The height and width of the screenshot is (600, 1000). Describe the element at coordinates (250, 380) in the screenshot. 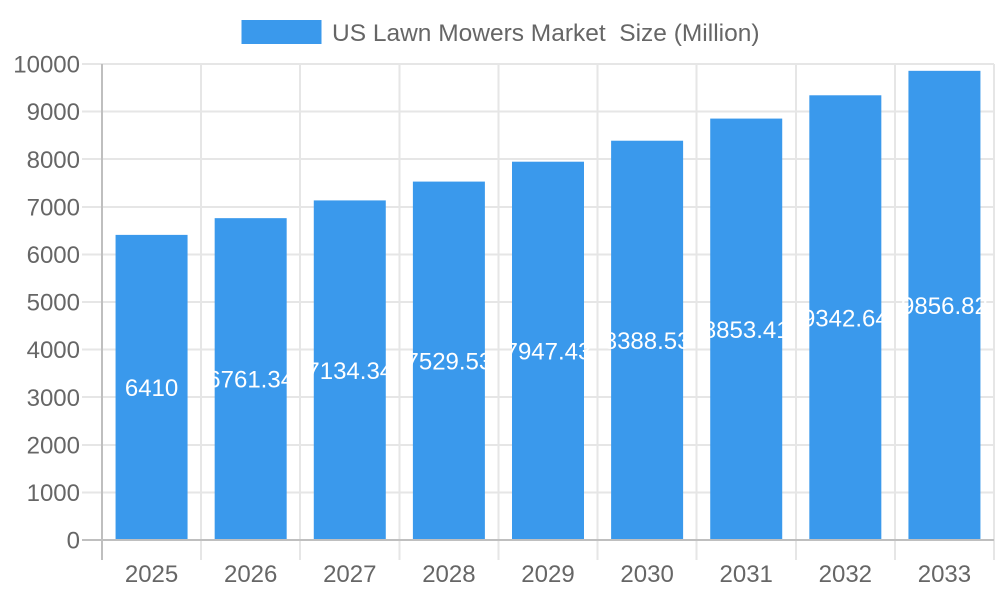

I see `svg-text: 6761.34` at that location.